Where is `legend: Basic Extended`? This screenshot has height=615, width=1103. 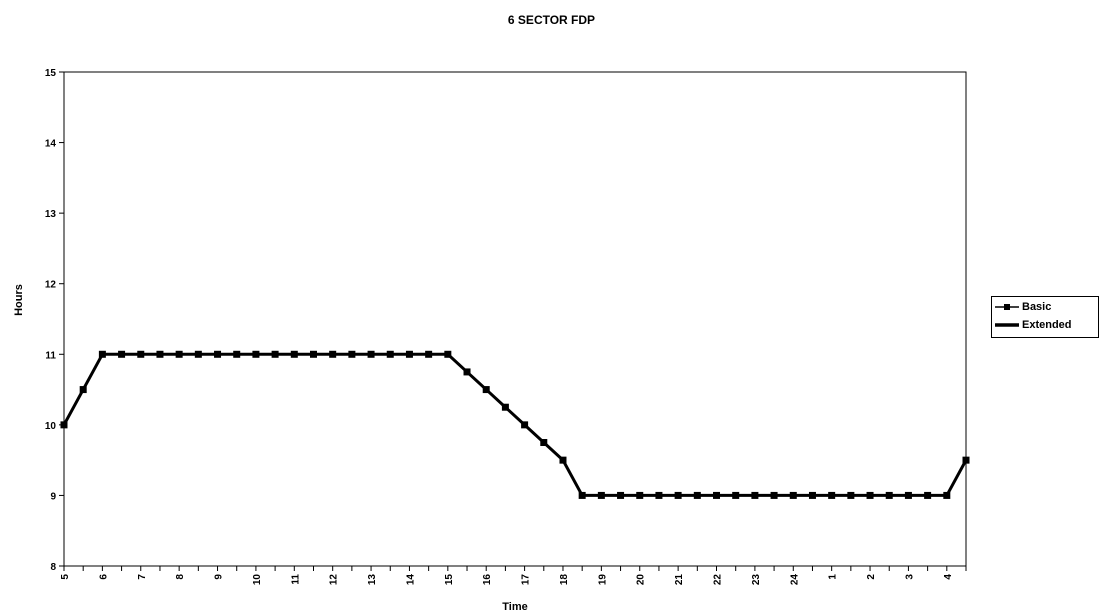
legend: Basic Extended is located at coordinates (1045, 317).